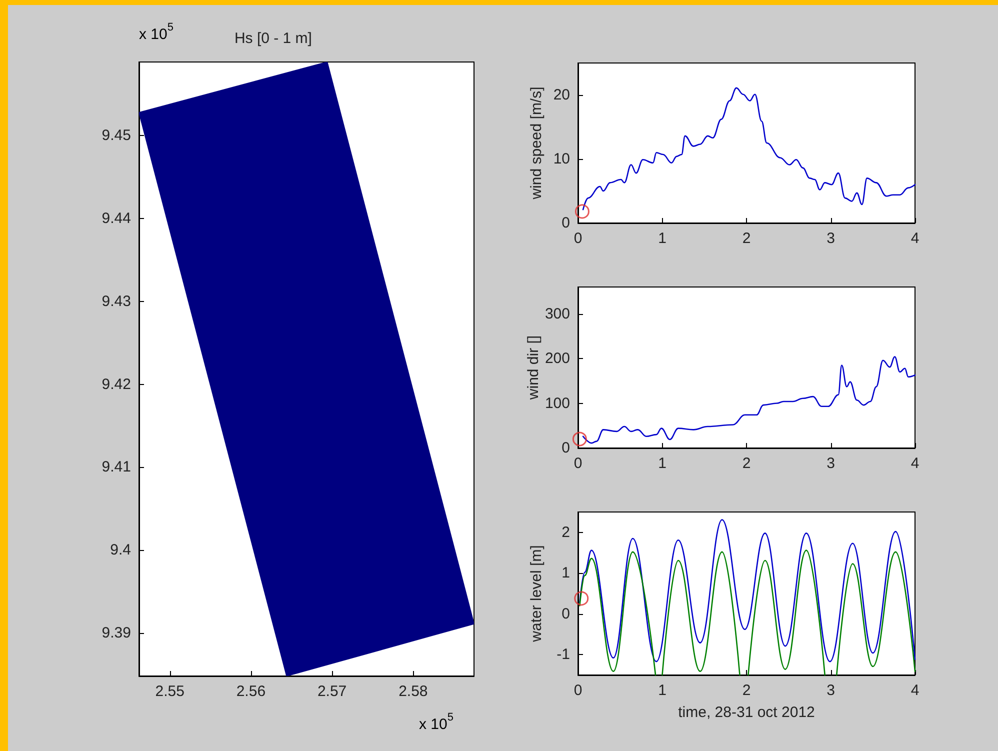  What do you see at coordinates (561, 159) in the screenshot?
I see `y-tick-label: 10` at bounding box center [561, 159].